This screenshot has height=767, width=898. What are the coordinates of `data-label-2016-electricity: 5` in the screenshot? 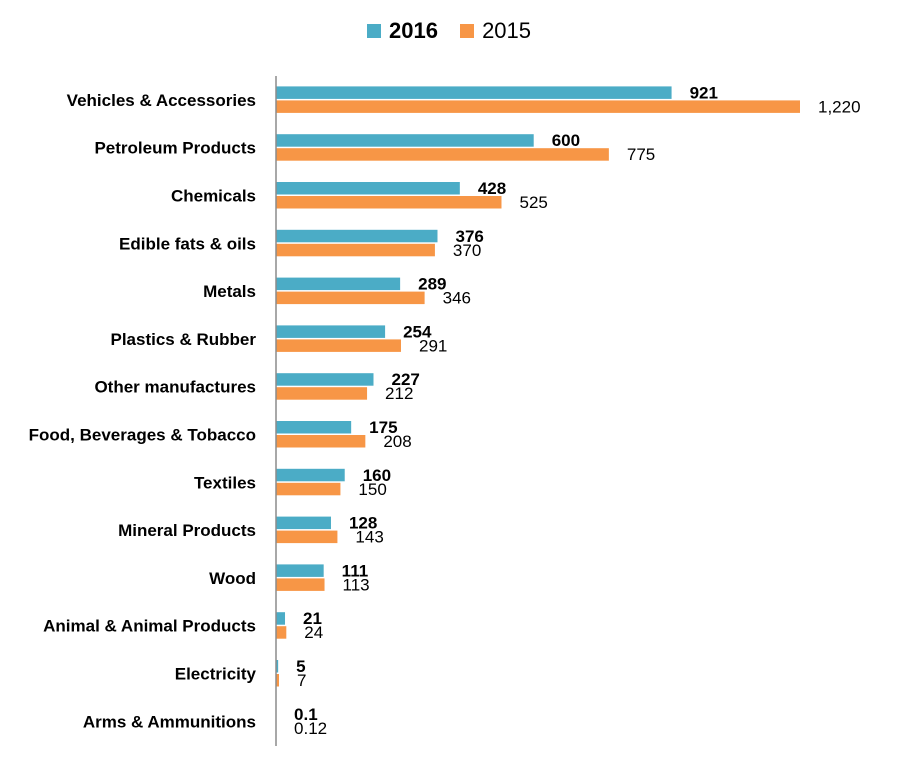 It's located at (300, 666).